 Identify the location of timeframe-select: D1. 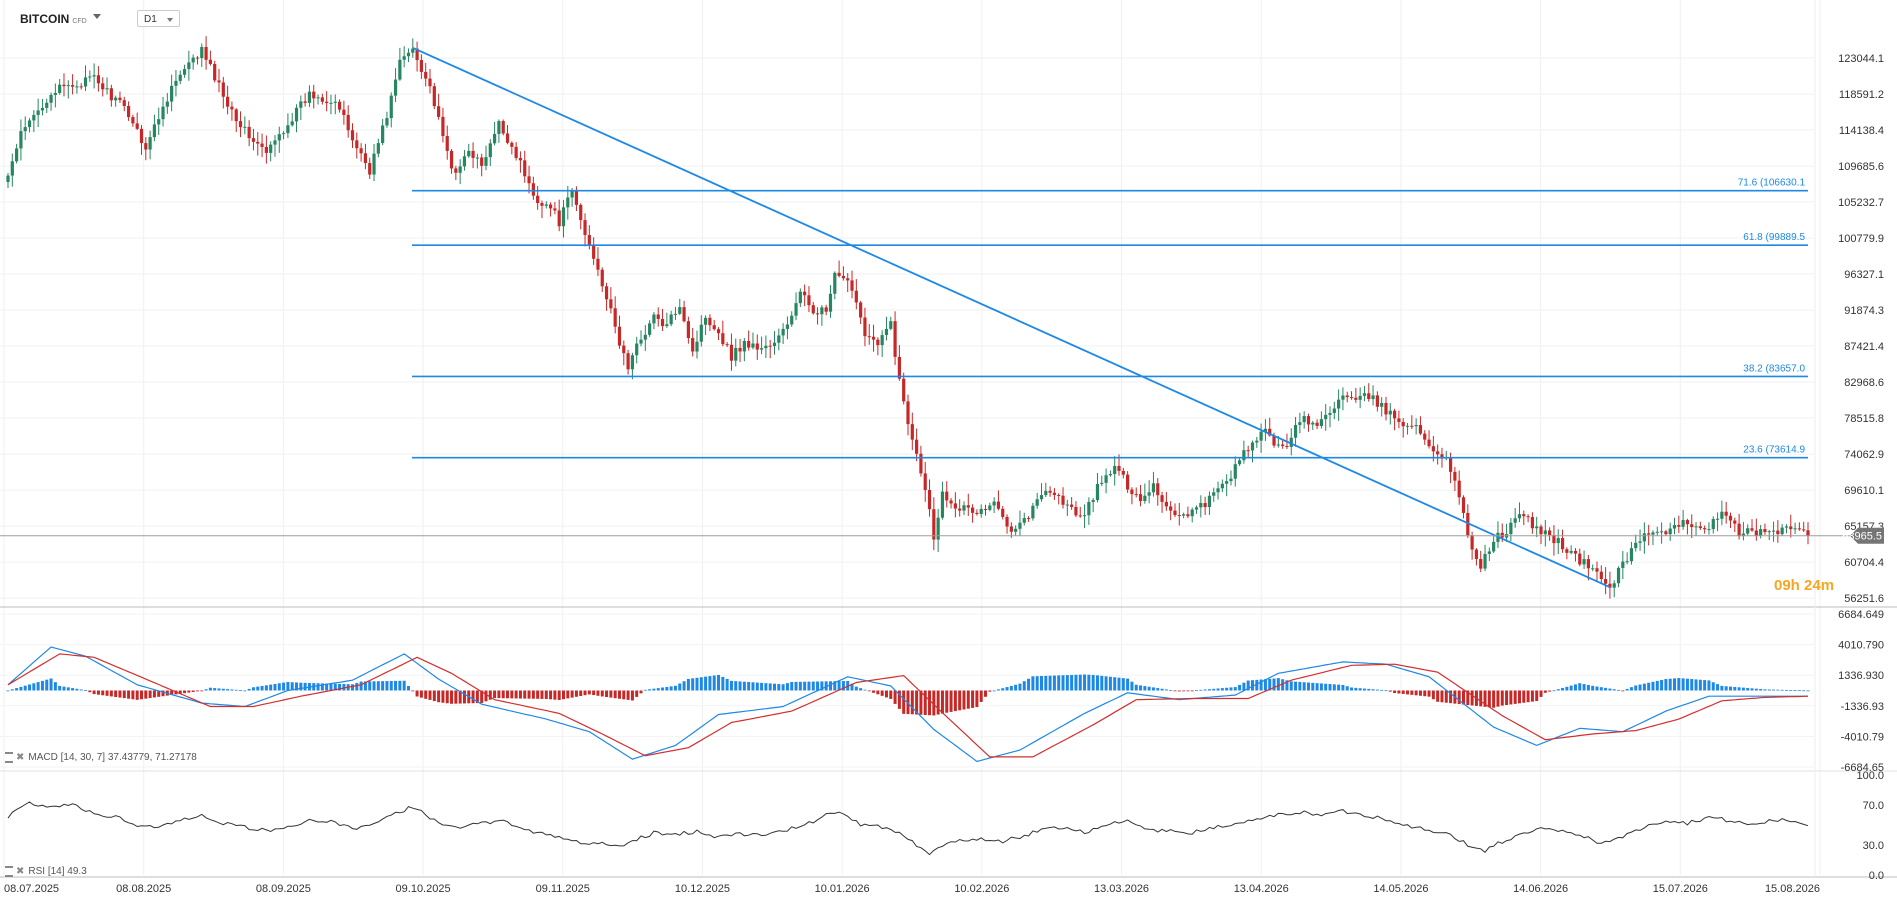
(158, 18).